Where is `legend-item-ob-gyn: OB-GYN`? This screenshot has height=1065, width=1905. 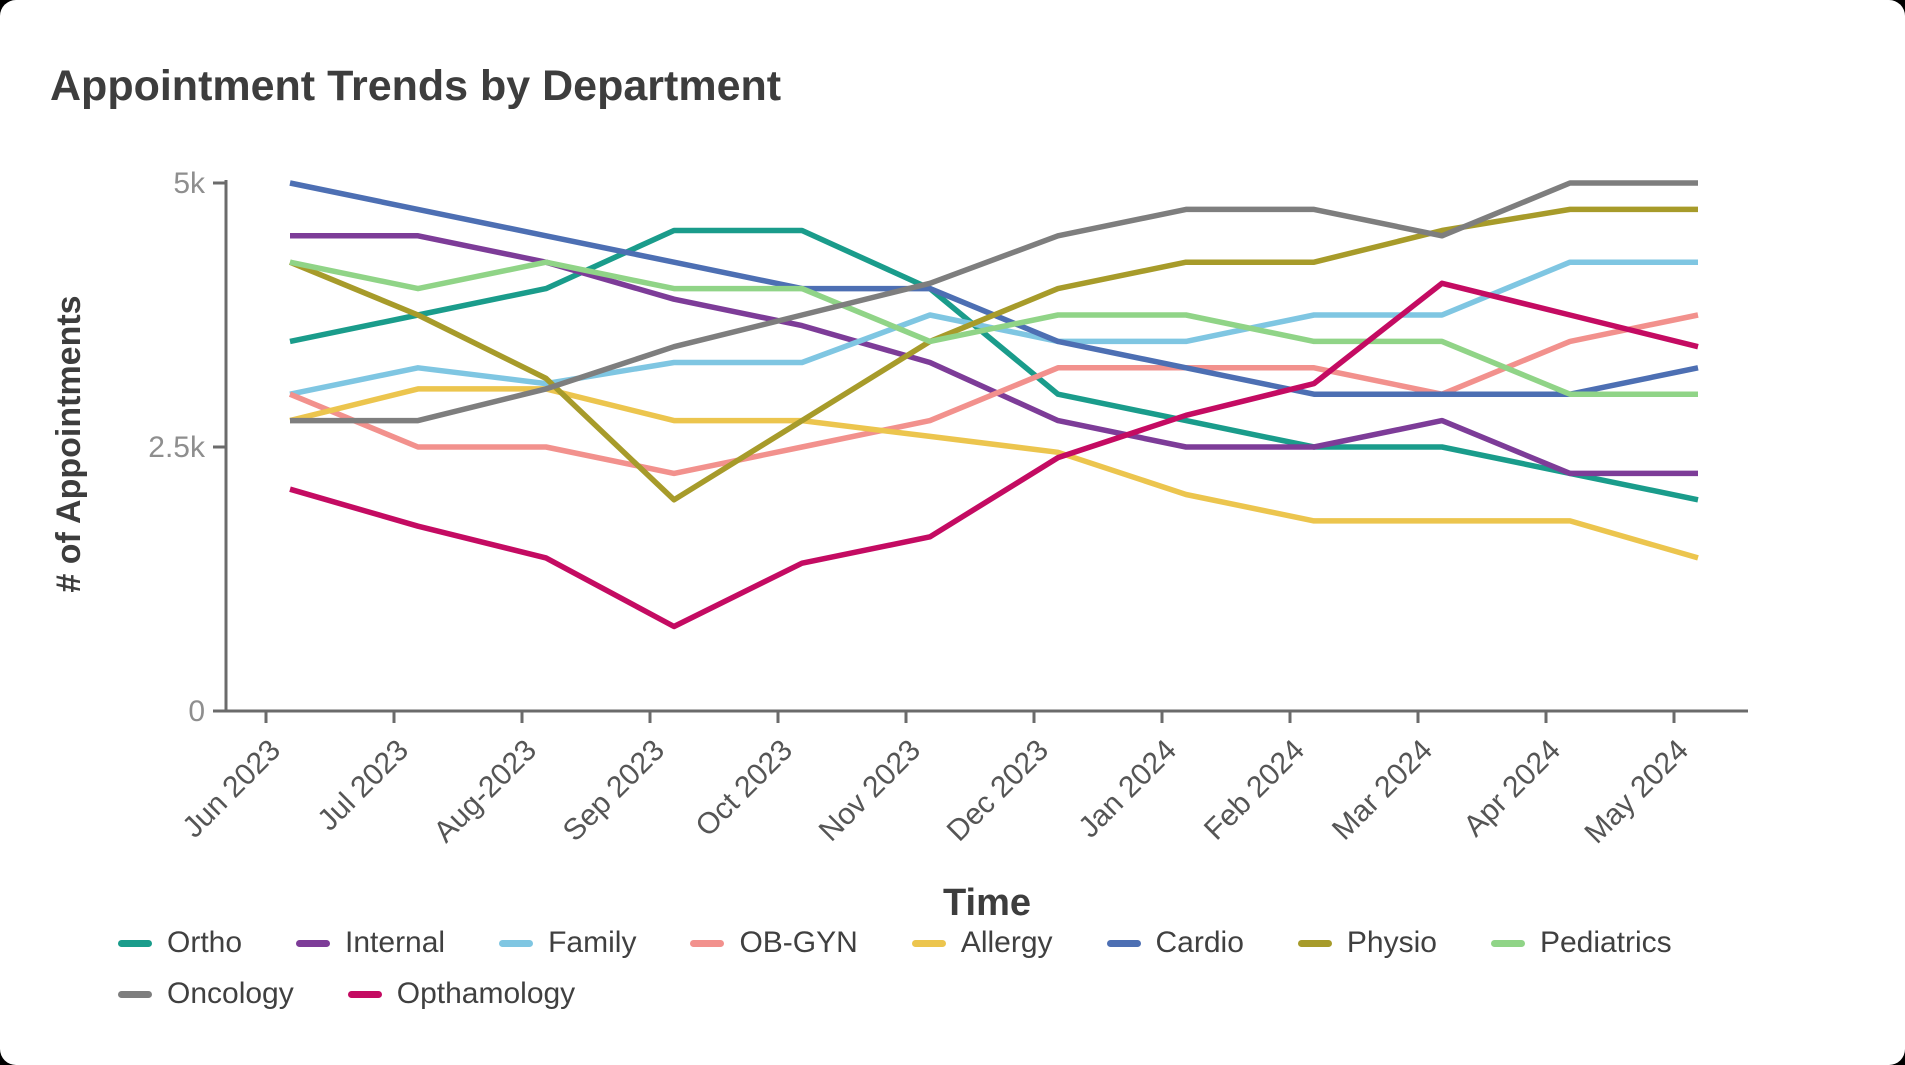
legend-item-ob-gyn: OB-GYN is located at coordinates (774, 943).